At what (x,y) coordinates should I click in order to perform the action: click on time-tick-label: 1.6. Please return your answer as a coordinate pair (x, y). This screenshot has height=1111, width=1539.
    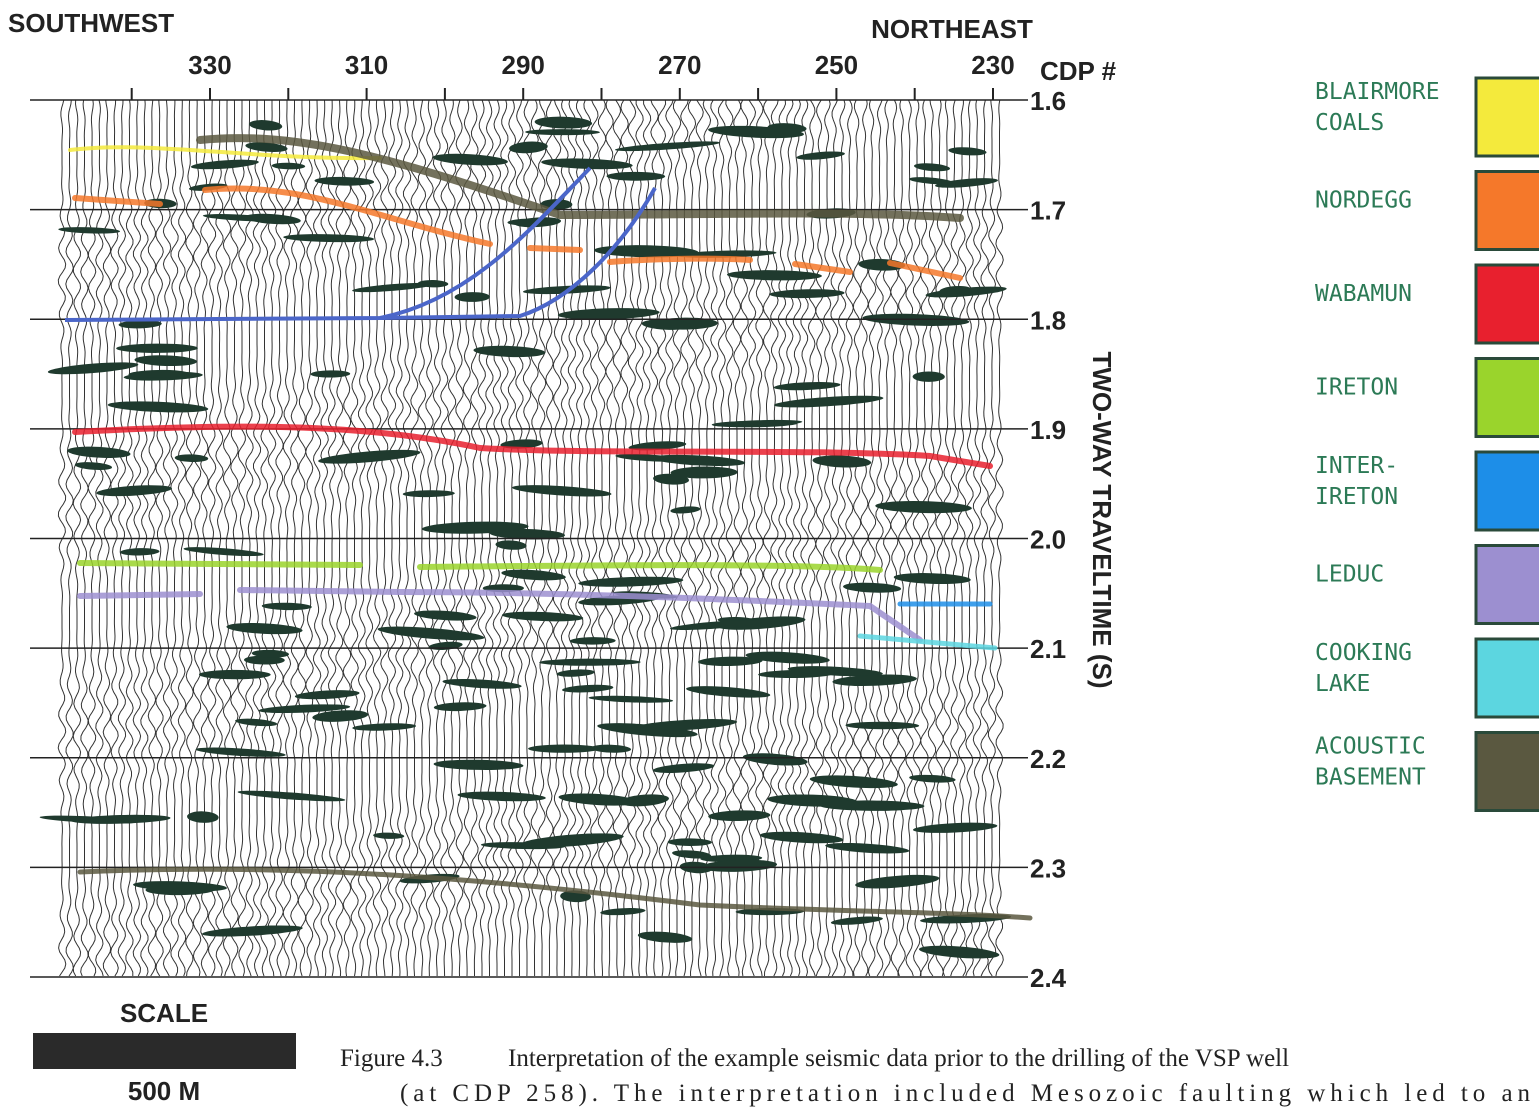
    Looking at the image, I should click on (1048, 101).